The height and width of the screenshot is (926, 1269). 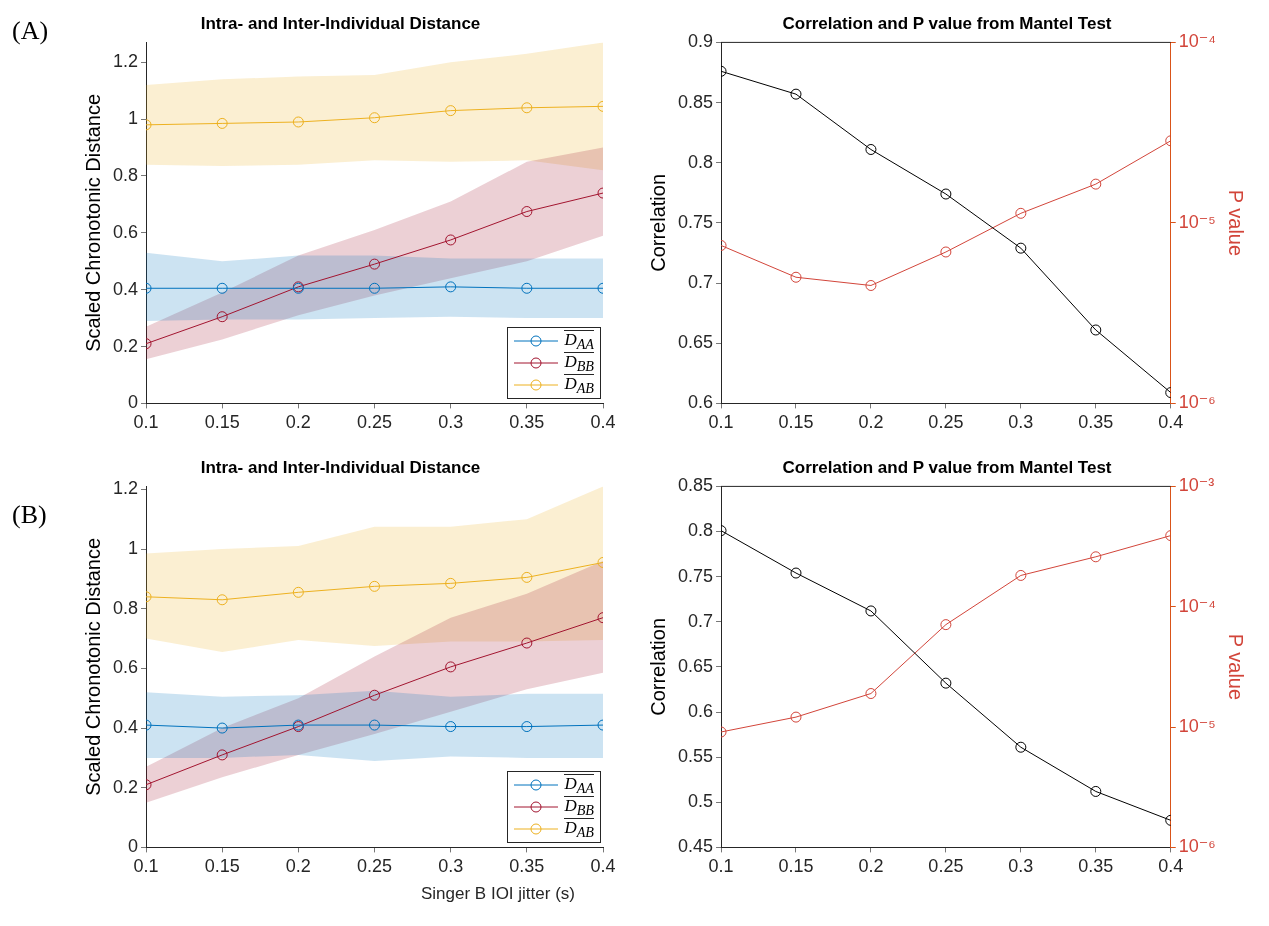 I want to click on y-tick-label: 0.4, so click(x=125, y=727).